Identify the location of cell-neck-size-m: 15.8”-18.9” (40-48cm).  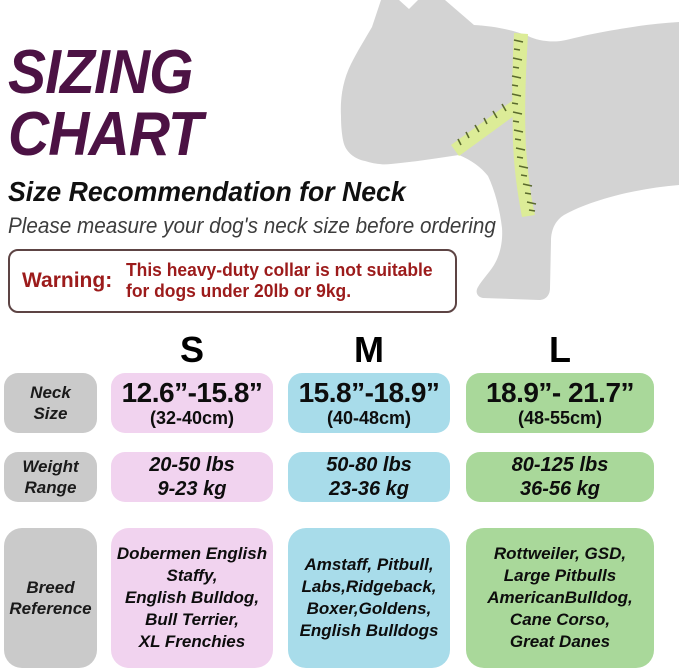
(369, 403).